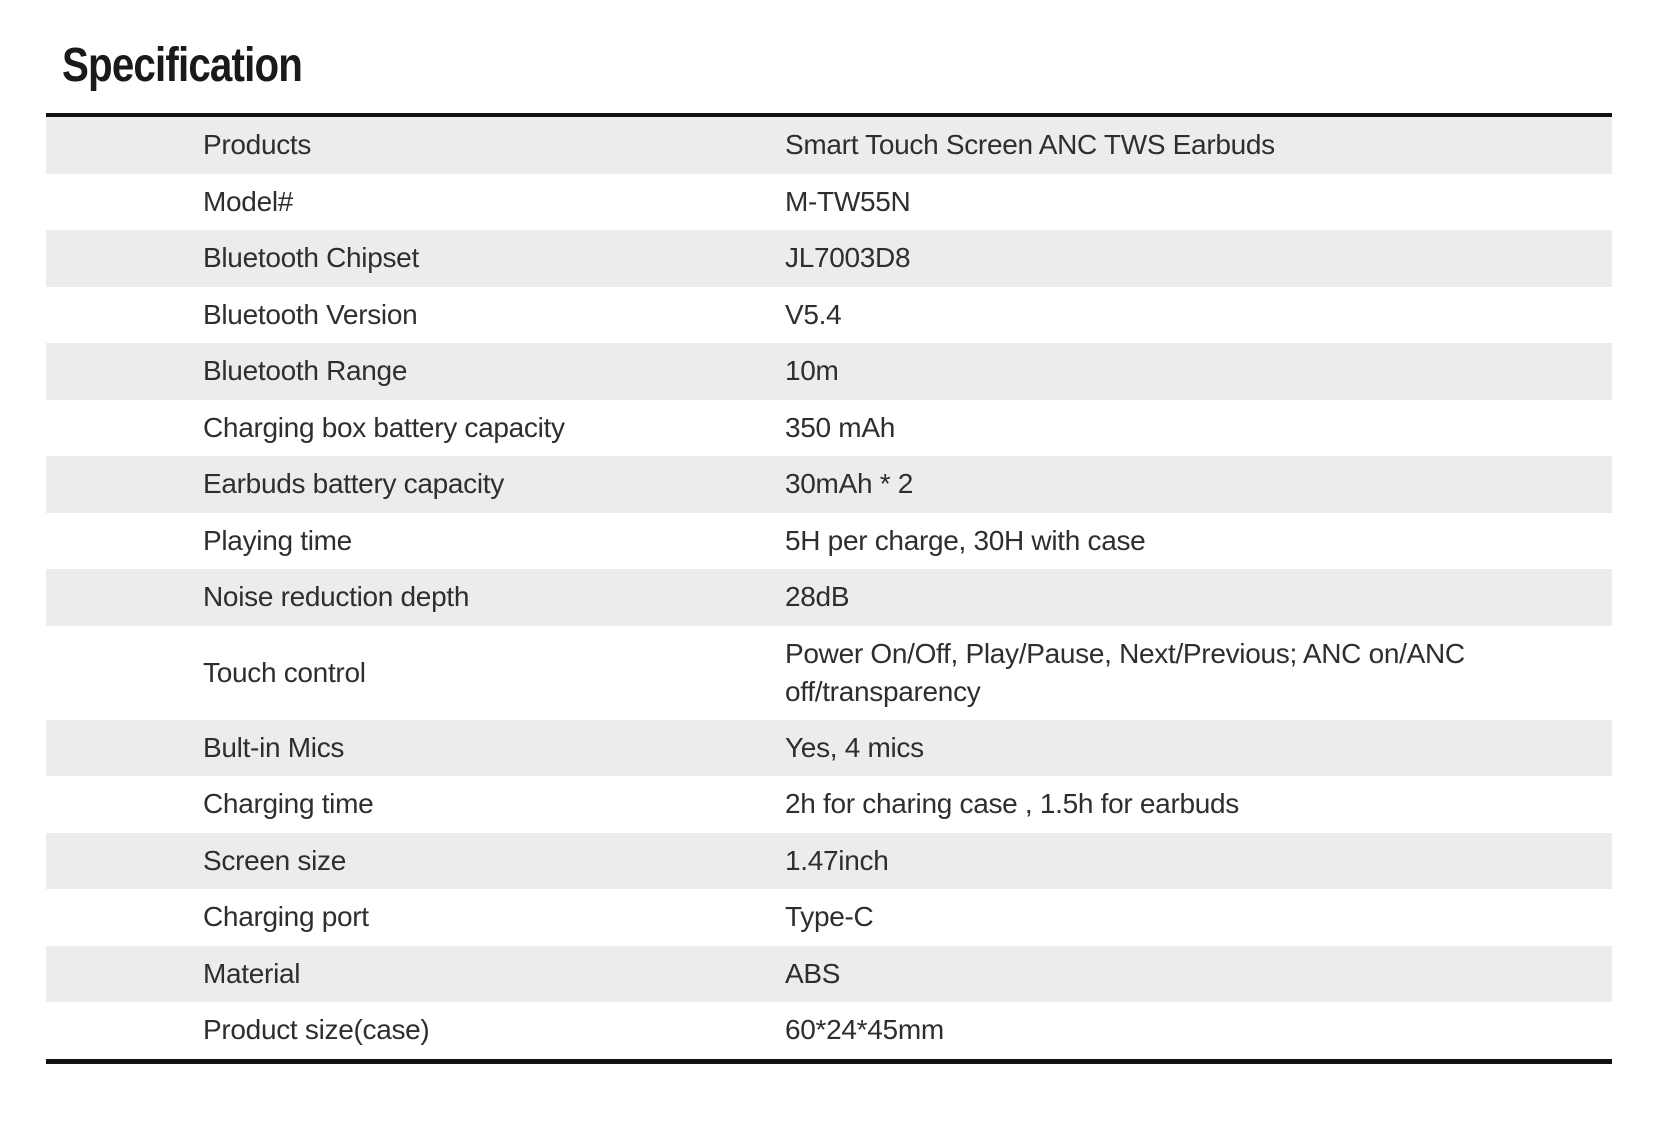 This screenshot has height=1133, width=1662. Describe the element at coordinates (837, 860) in the screenshot. I see `spec-value: 1.47inch` at that location.